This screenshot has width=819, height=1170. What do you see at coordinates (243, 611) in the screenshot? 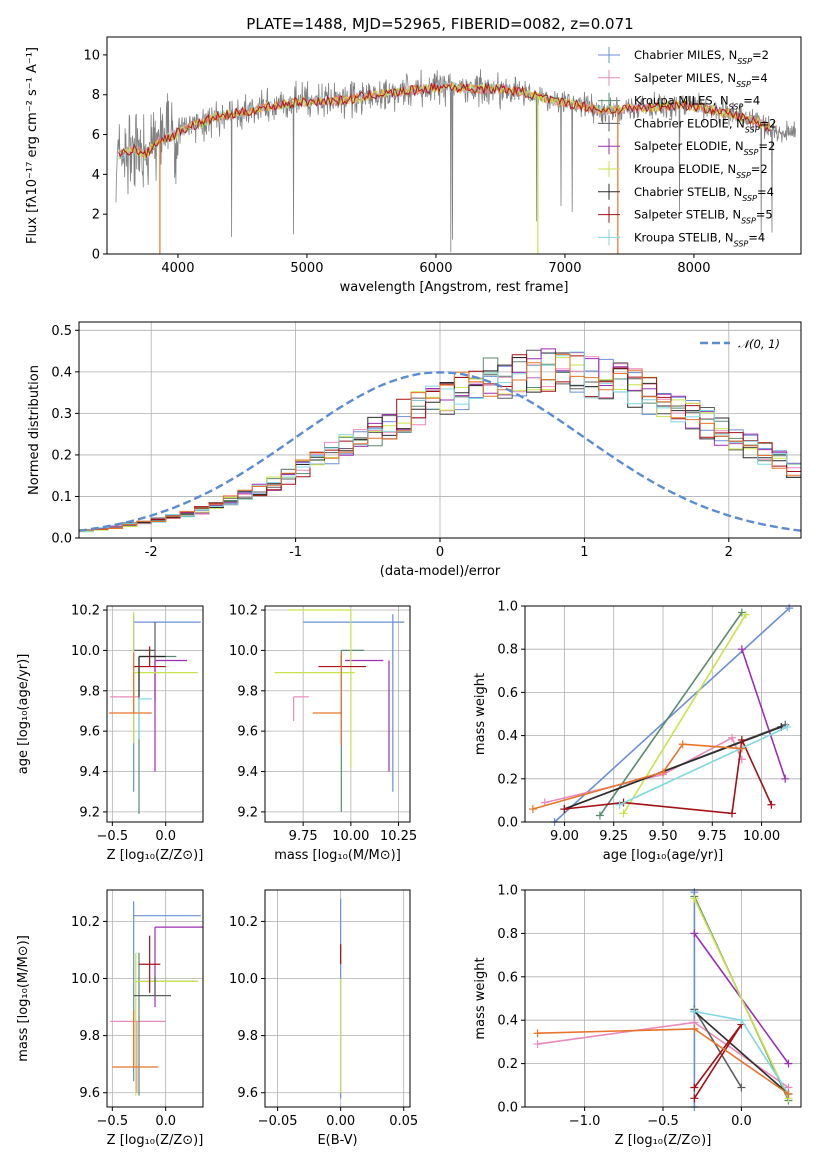
I see `y-tick-label: 10.2` at bounding box center [243, 611].